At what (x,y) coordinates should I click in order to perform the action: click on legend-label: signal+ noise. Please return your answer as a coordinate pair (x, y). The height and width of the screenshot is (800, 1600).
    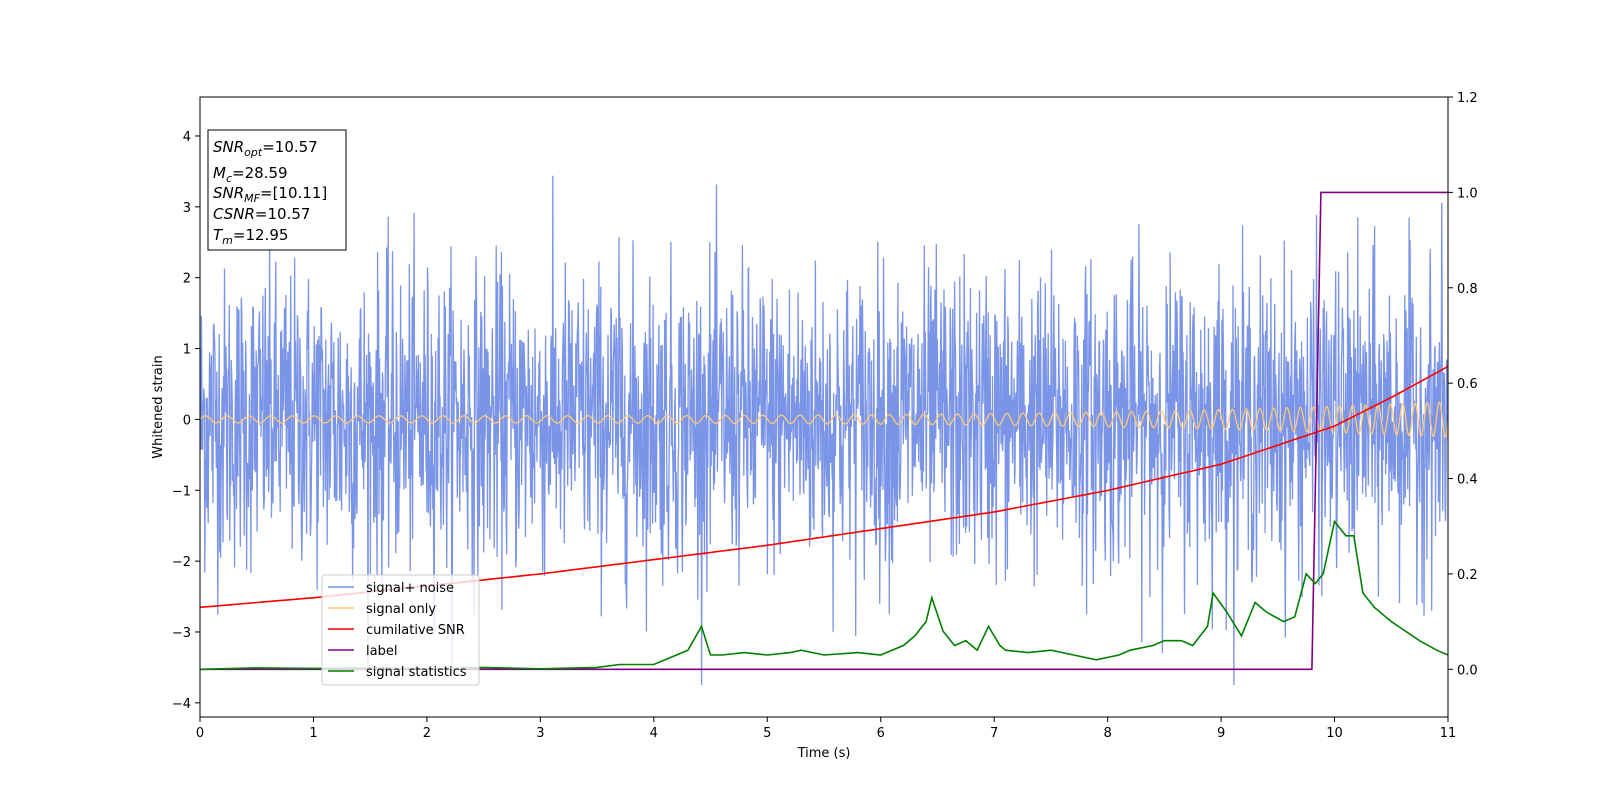
    Looking at the image, I should click on (410, 588).